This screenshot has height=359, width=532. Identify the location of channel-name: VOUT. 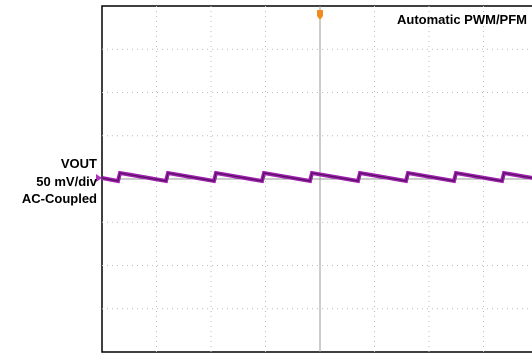
(79, 163).